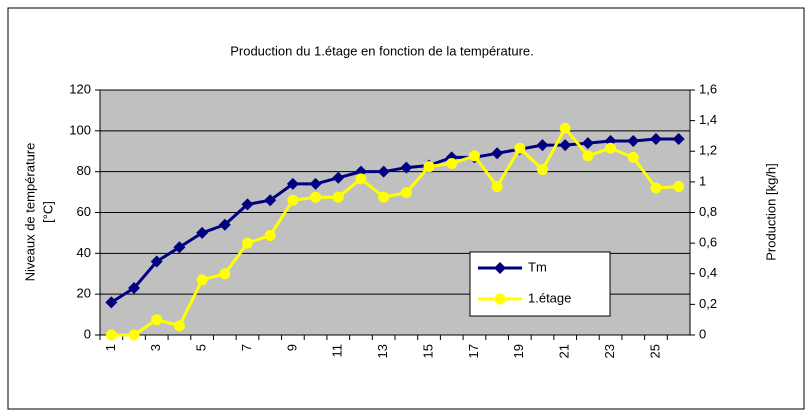 This screenshot has height=417, width=812. I want to click on y2-tick-label: 0,2, so click(708, 303).